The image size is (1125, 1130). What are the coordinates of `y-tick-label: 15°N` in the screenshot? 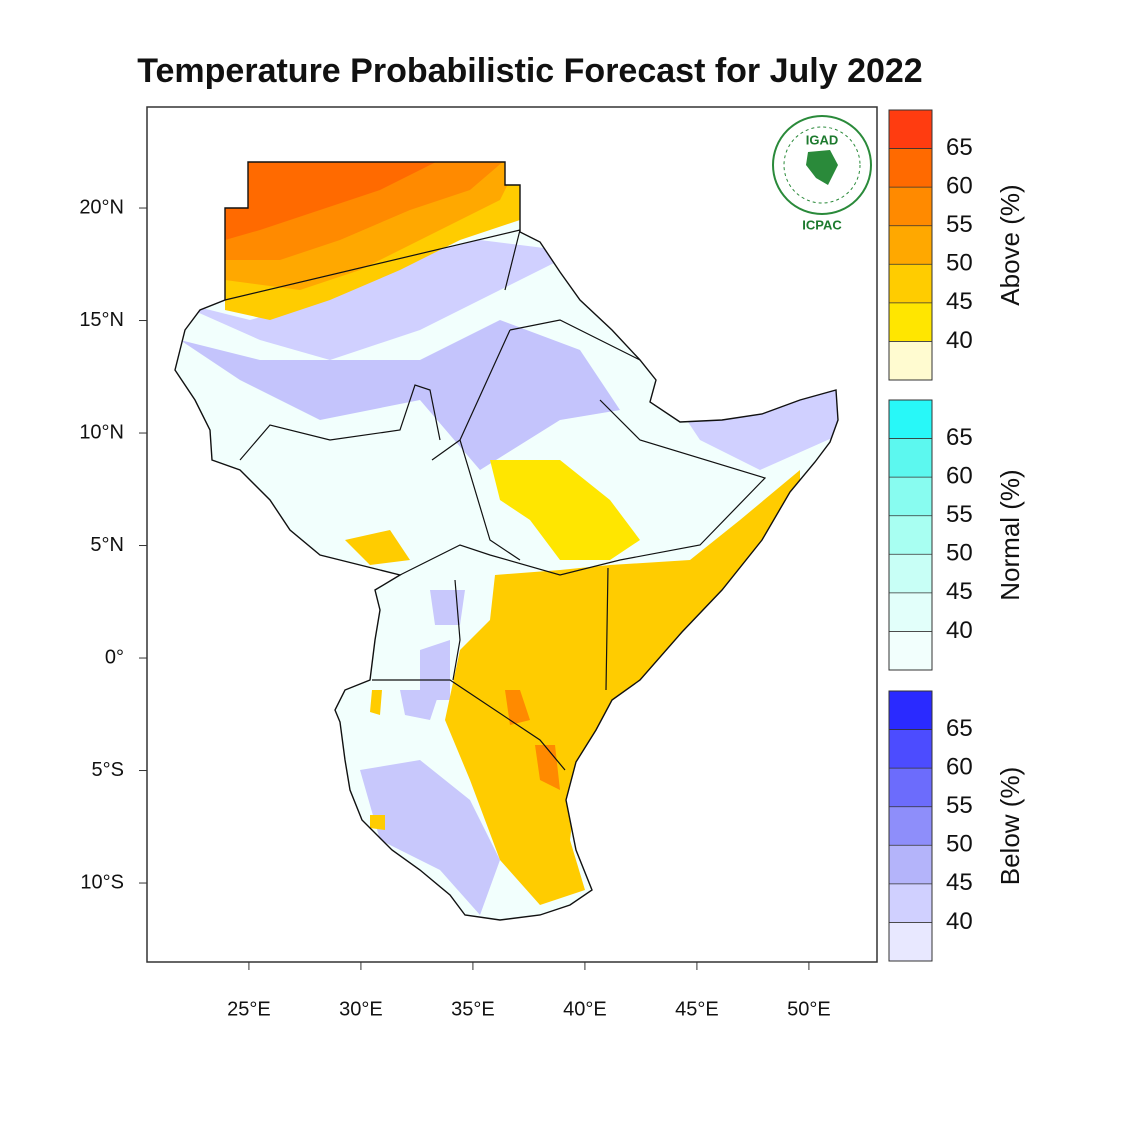 It's located at (101, 320).